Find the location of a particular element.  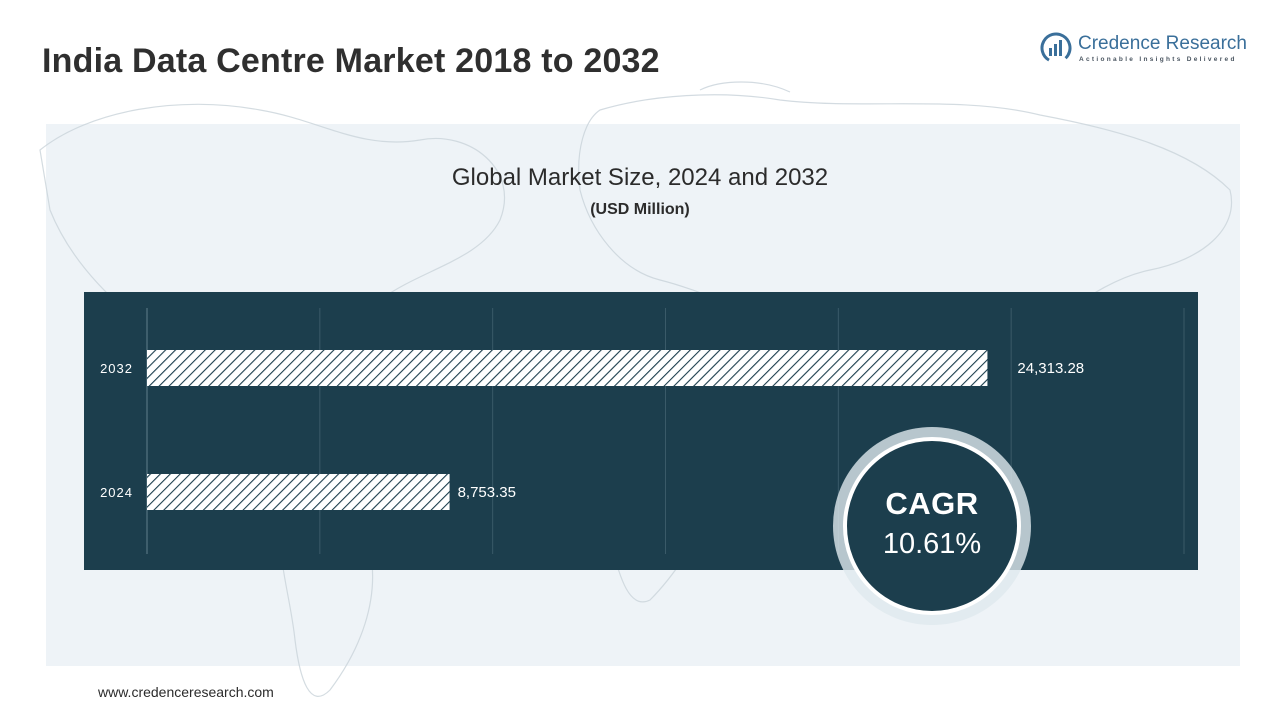

value-label-2032: 24,313.28 is located at coordinates (1050, 368).